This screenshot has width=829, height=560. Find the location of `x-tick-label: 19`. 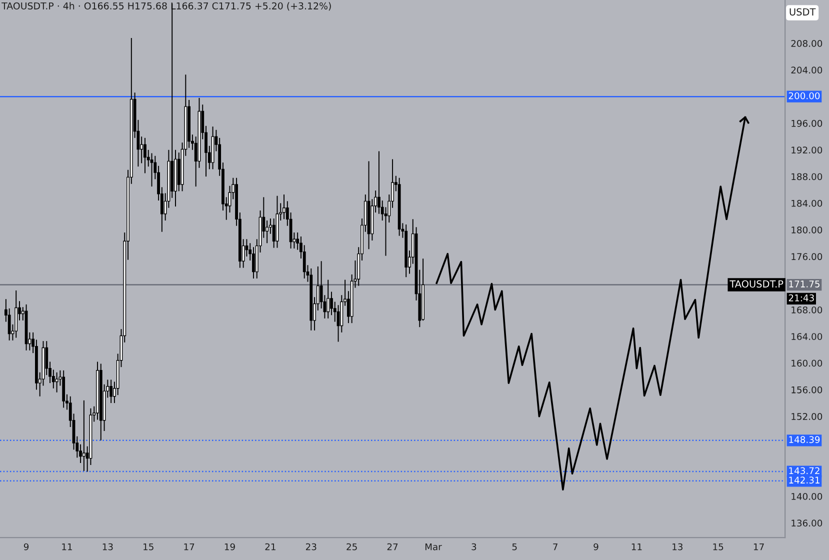

x-tick-label: 19 is located at coordinates (229, 546).